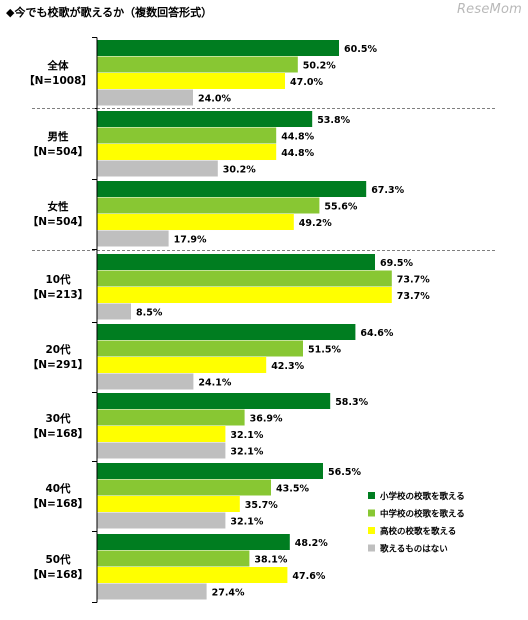  I want to click on data-label-4-0: 64.6%, so click(376, 333).